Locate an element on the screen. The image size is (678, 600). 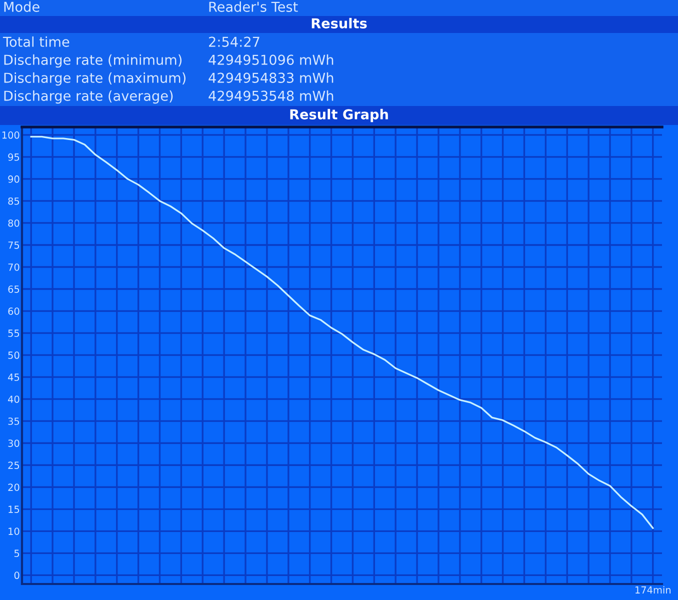
y-tick-label: 20 is located at coordinates (14, 487).